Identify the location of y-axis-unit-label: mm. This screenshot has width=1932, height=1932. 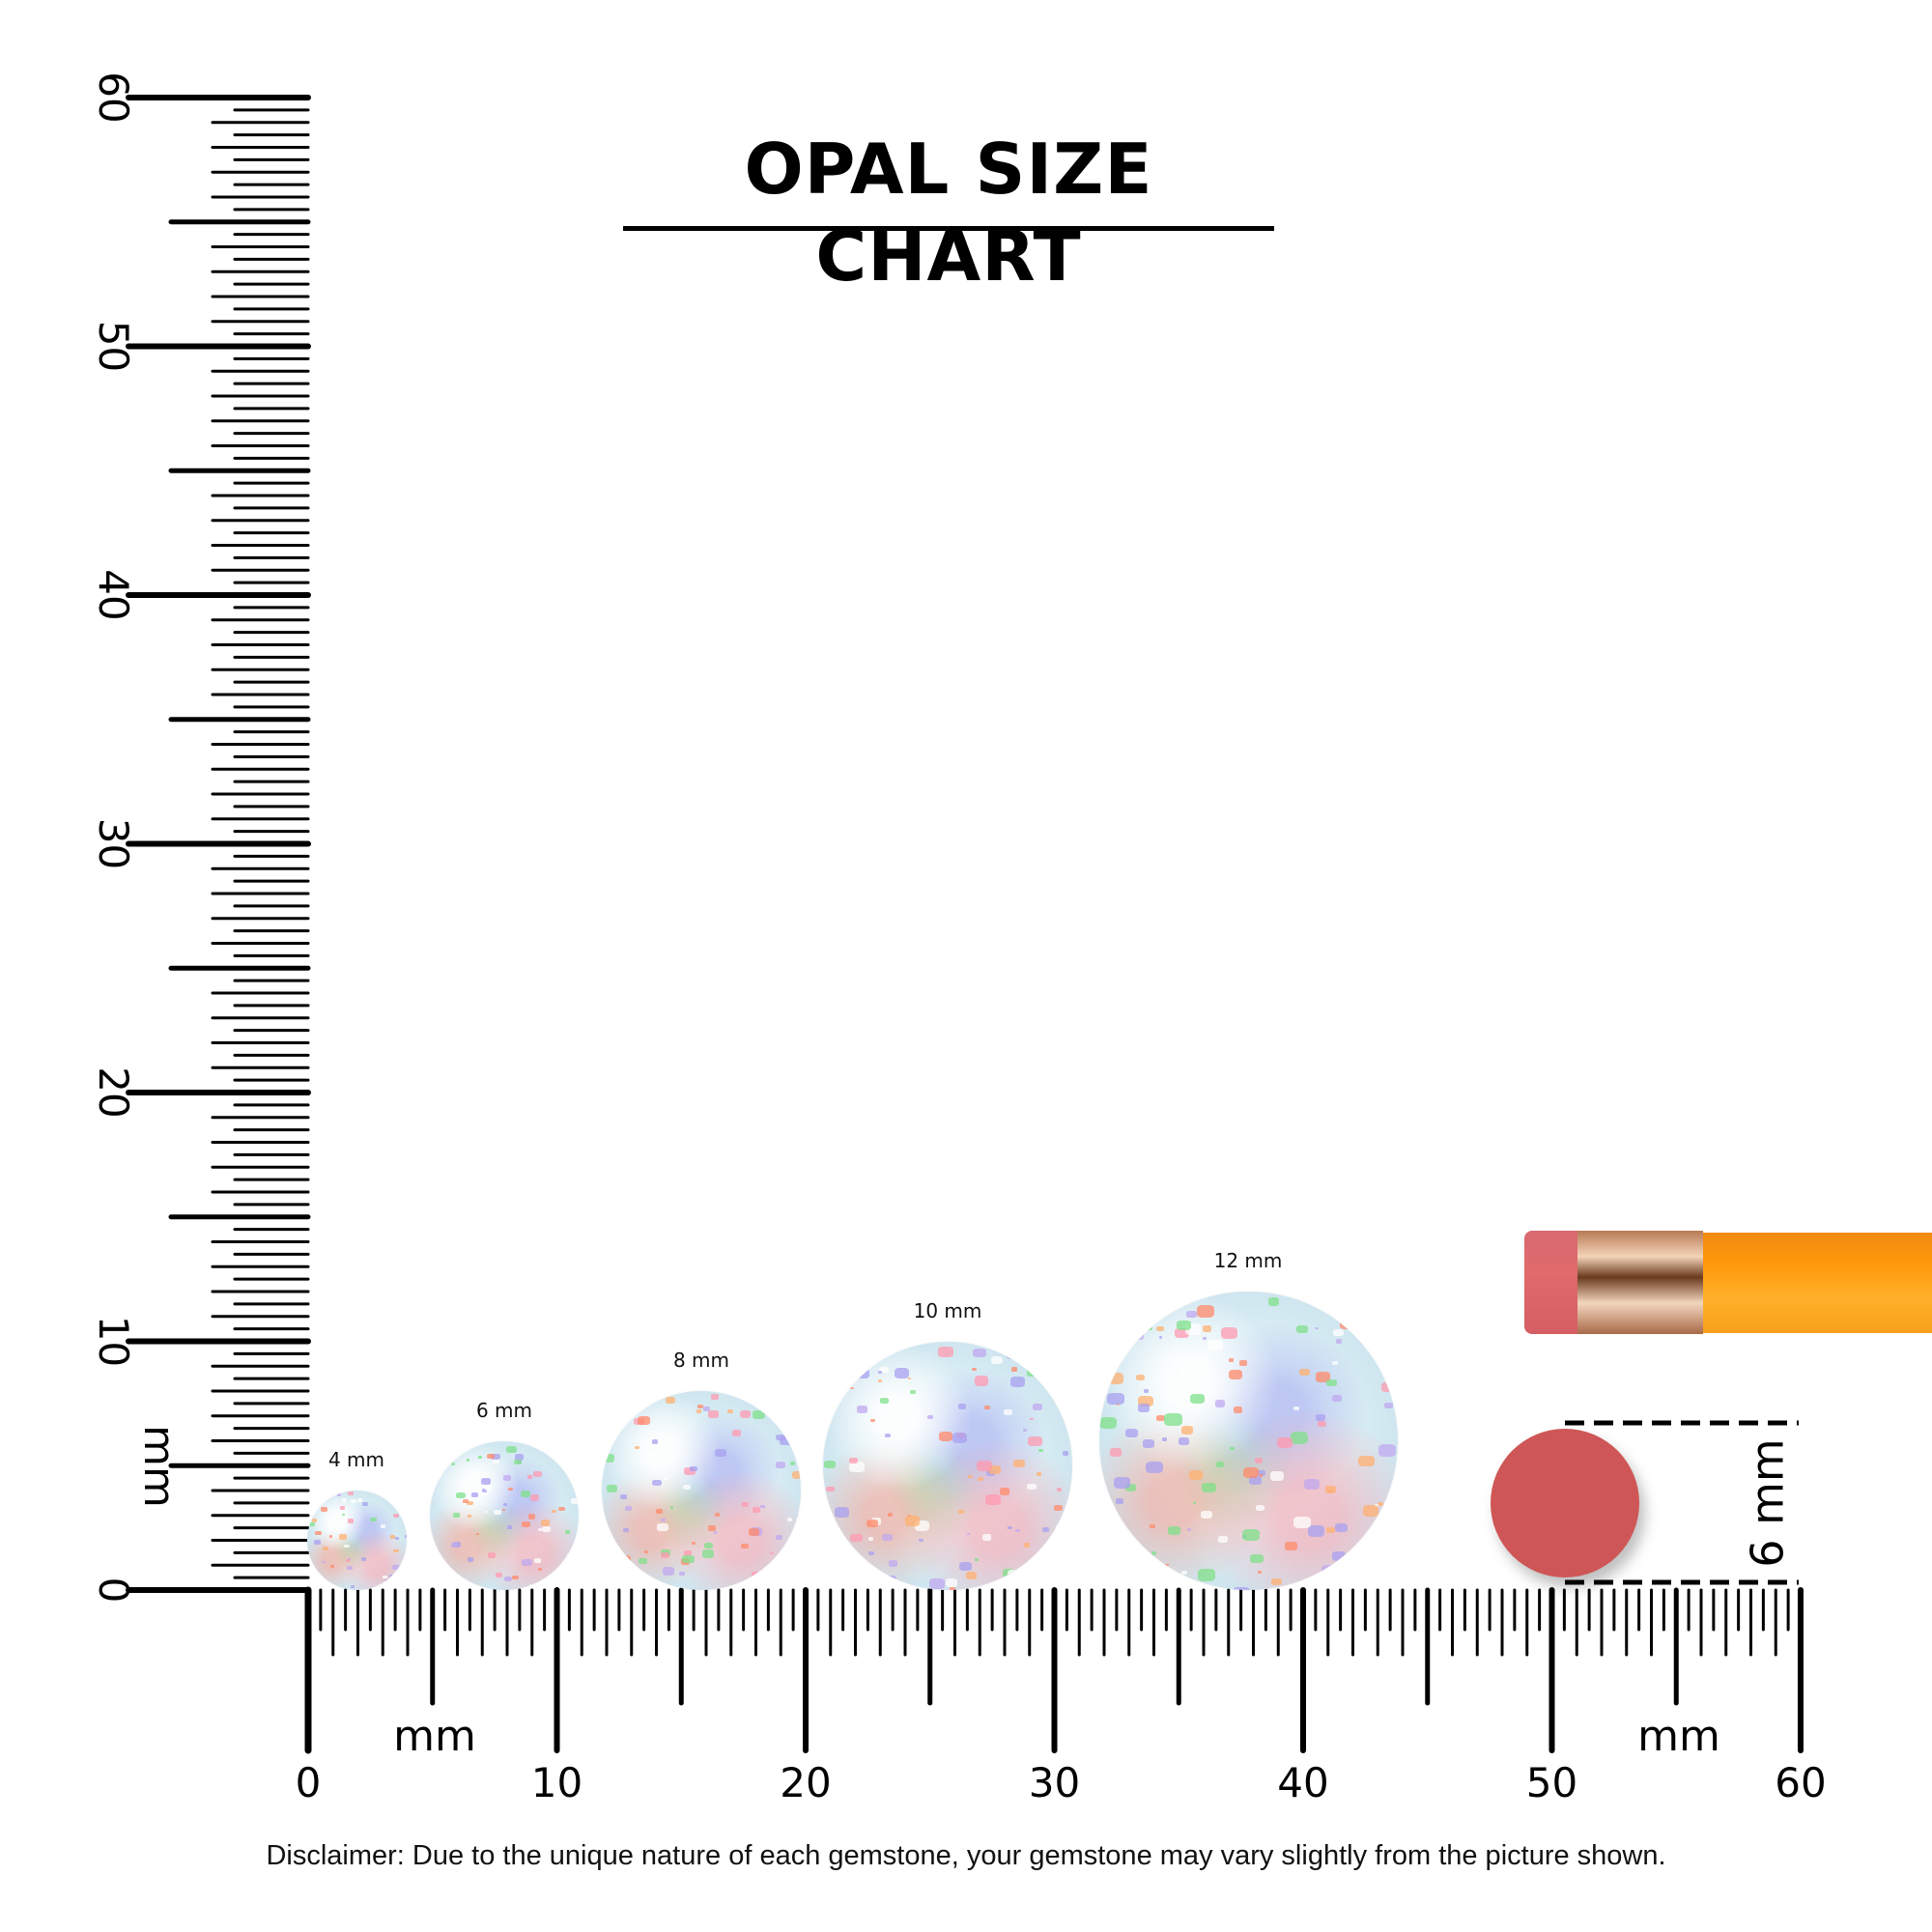
(159, 1466).